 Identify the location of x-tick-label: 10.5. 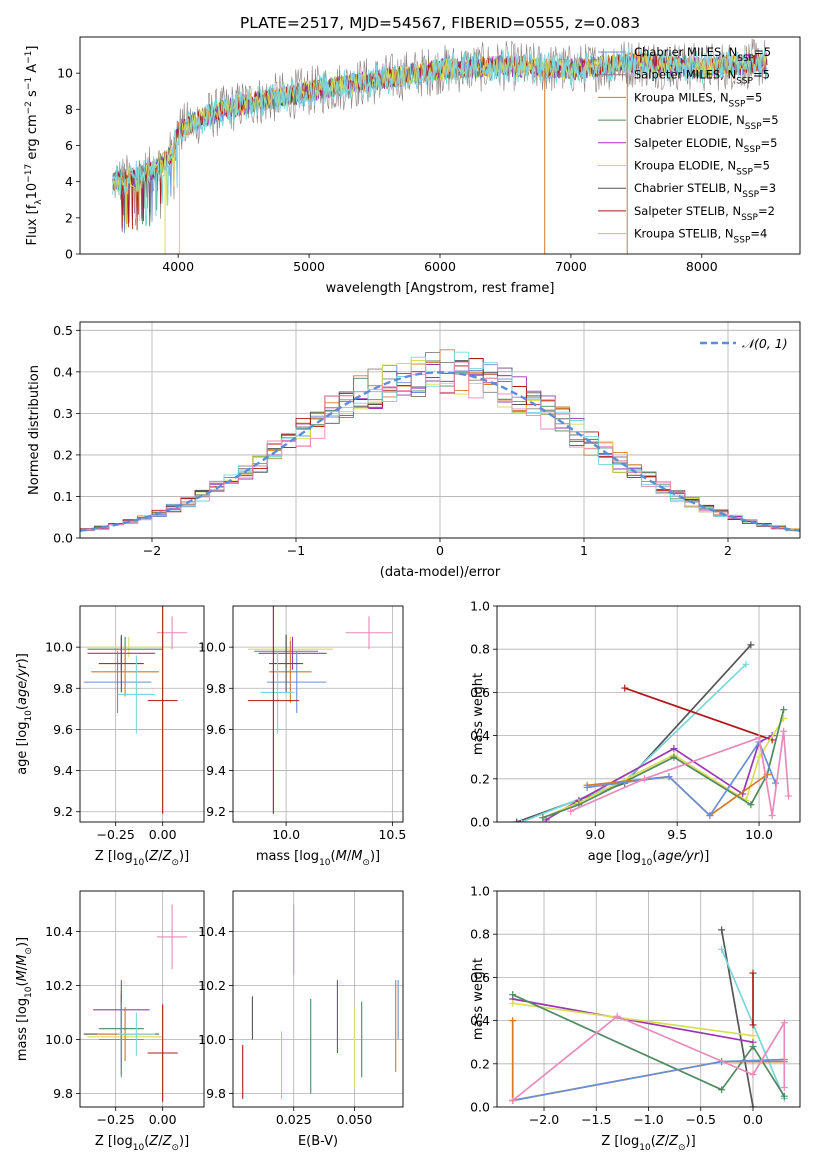
(392, 834).